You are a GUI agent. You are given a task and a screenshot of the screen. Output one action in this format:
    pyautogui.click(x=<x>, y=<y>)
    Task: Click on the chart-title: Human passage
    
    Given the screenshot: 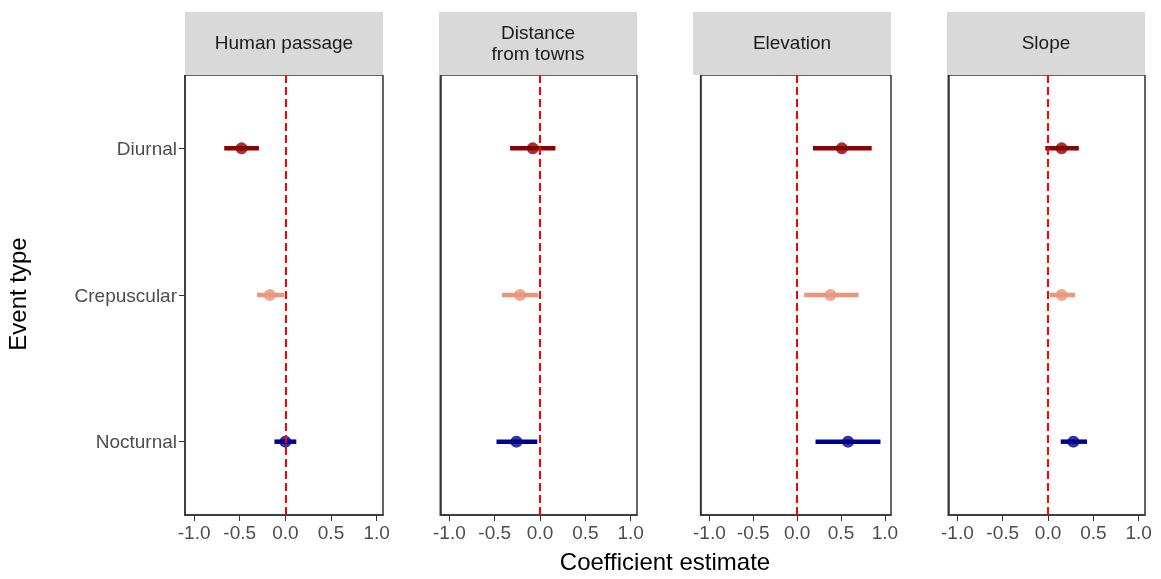 What is the action you would take?
    pyautogui.click(x=284, y=43)
    